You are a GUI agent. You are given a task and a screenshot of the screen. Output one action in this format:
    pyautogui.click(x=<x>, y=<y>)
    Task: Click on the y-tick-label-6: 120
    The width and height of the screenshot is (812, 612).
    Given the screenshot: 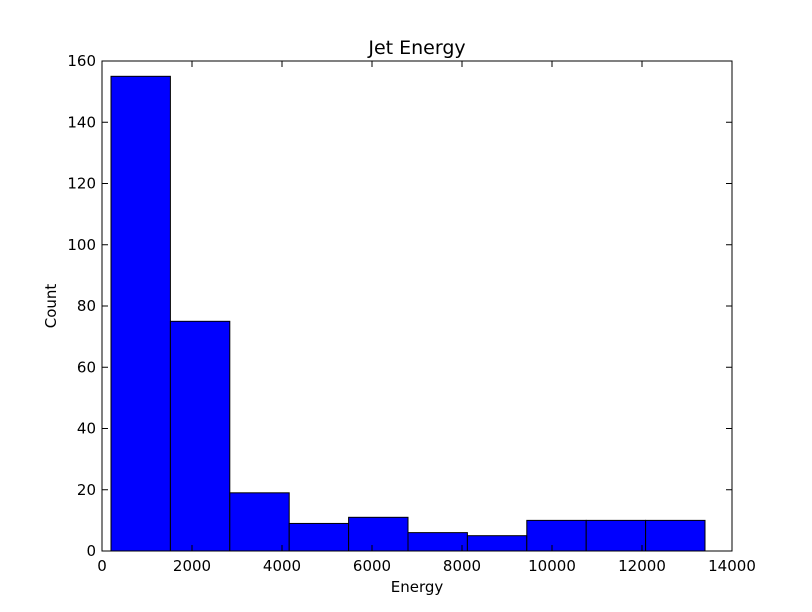 What is the action you would take?
    pyautogui.click(x=81, y=184)
    